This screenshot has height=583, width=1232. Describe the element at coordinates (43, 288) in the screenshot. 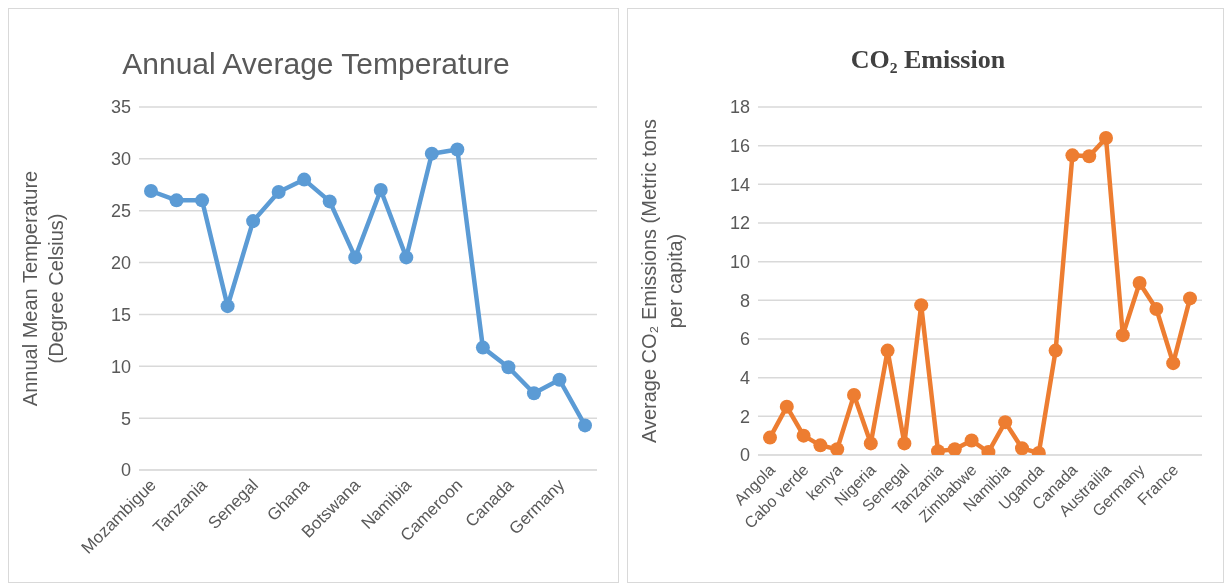

I see `y-axis-title: Annual Mean Temperature (Degree Celsius)` at that location.